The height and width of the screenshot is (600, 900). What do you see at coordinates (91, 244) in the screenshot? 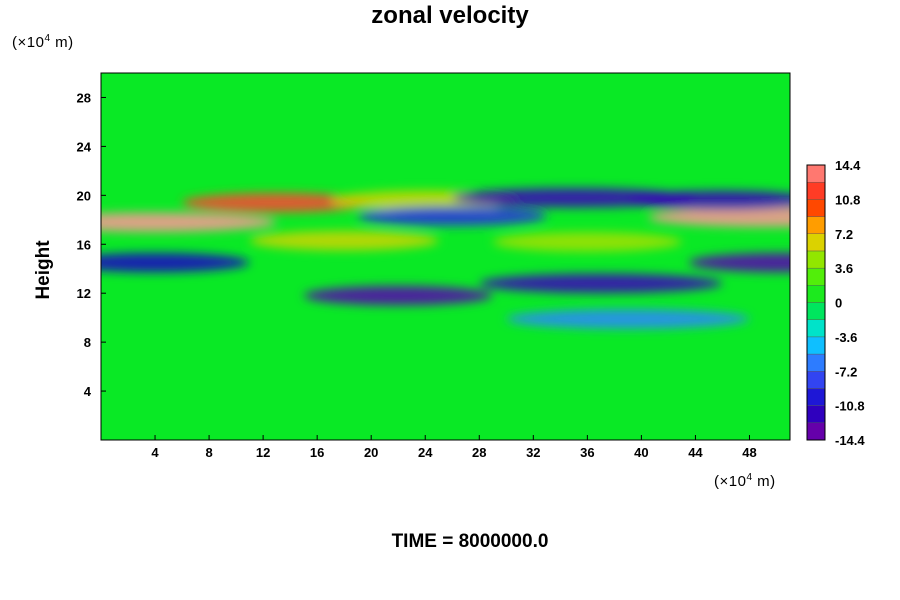
I see `y-axis-ticks: 4 8 12 16 20 24 28` at bounding box center [91, 244].